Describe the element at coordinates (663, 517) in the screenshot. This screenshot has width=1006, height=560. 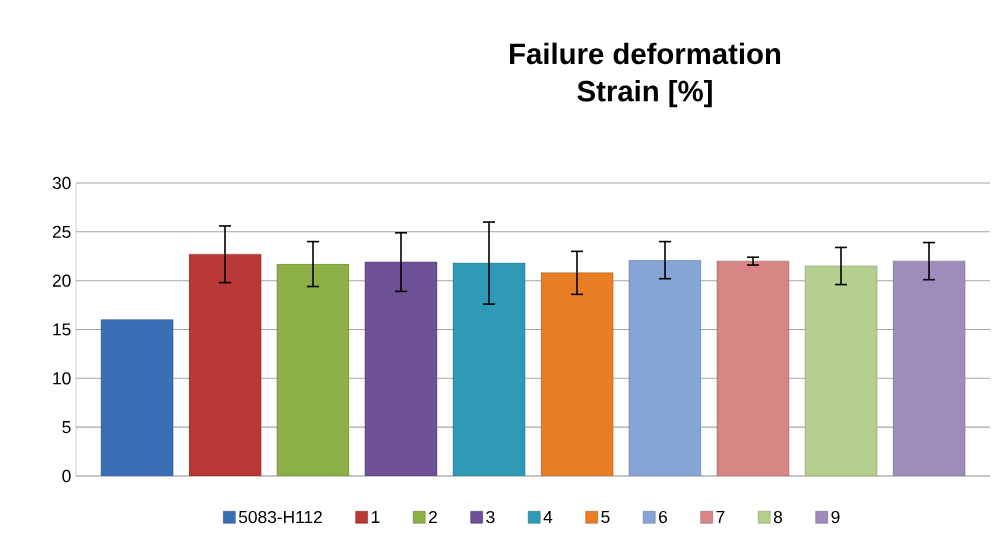
I see `legend-label: 6` at that location.